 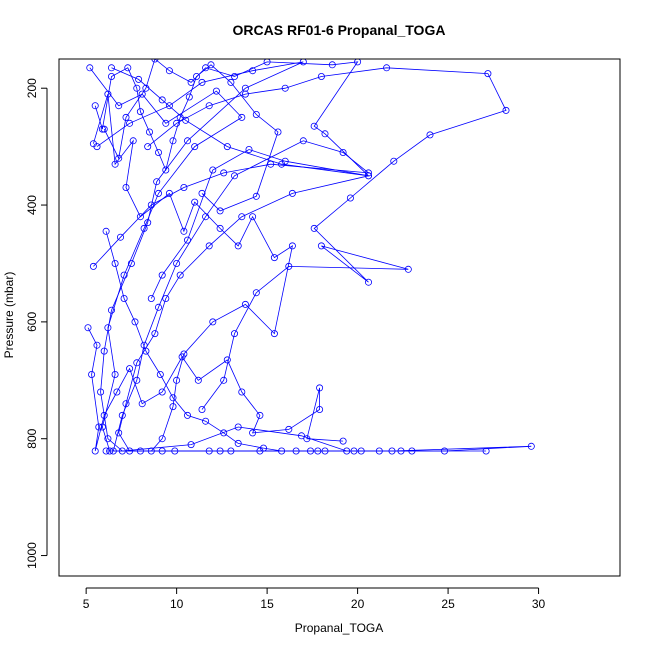 I want to click on y-tick-label: 1000, so click(x=32, y=555).